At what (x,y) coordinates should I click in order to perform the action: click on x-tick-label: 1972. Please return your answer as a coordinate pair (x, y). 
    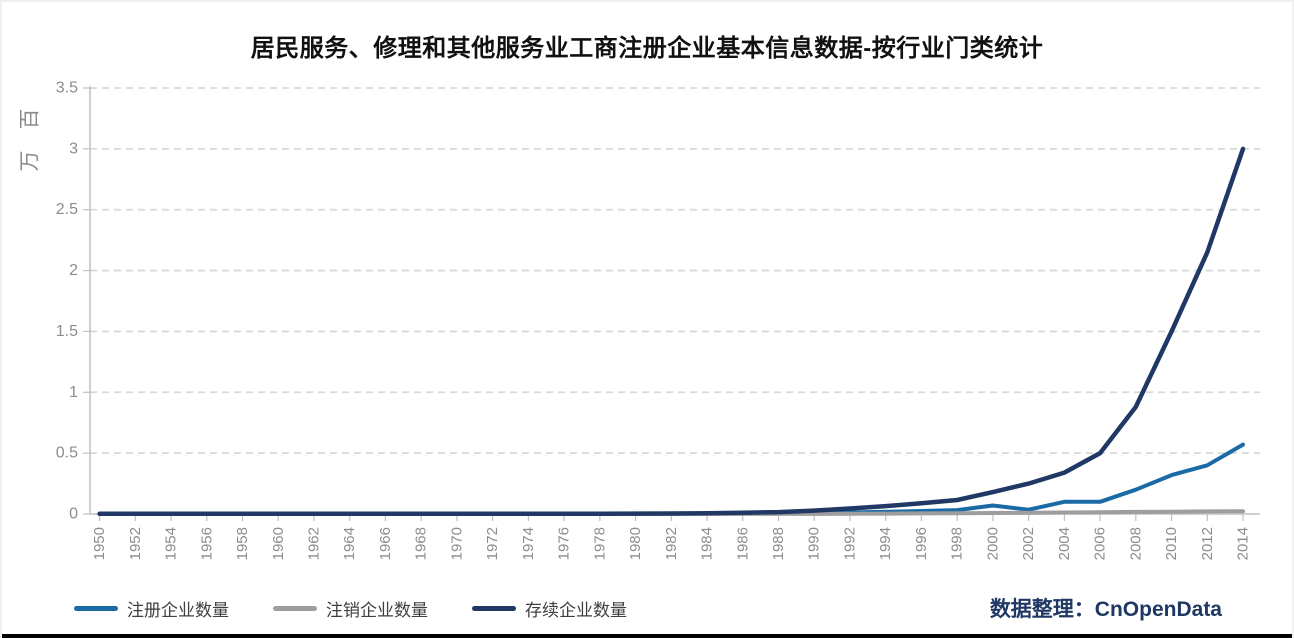
    Looking at the image, I should click on (492, 543).